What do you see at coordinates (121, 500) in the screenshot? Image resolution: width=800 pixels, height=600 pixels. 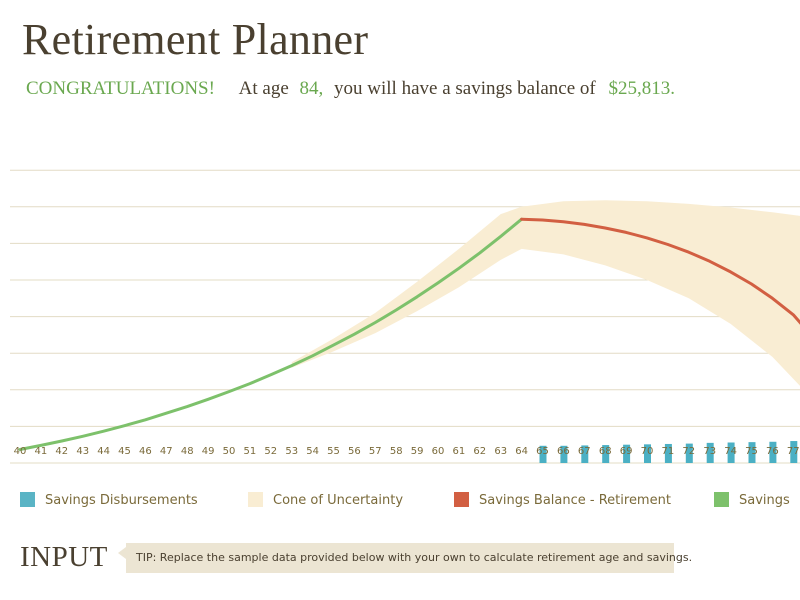 I see `legend-label: Savings Disbursements` at bounding box center [121, 500].